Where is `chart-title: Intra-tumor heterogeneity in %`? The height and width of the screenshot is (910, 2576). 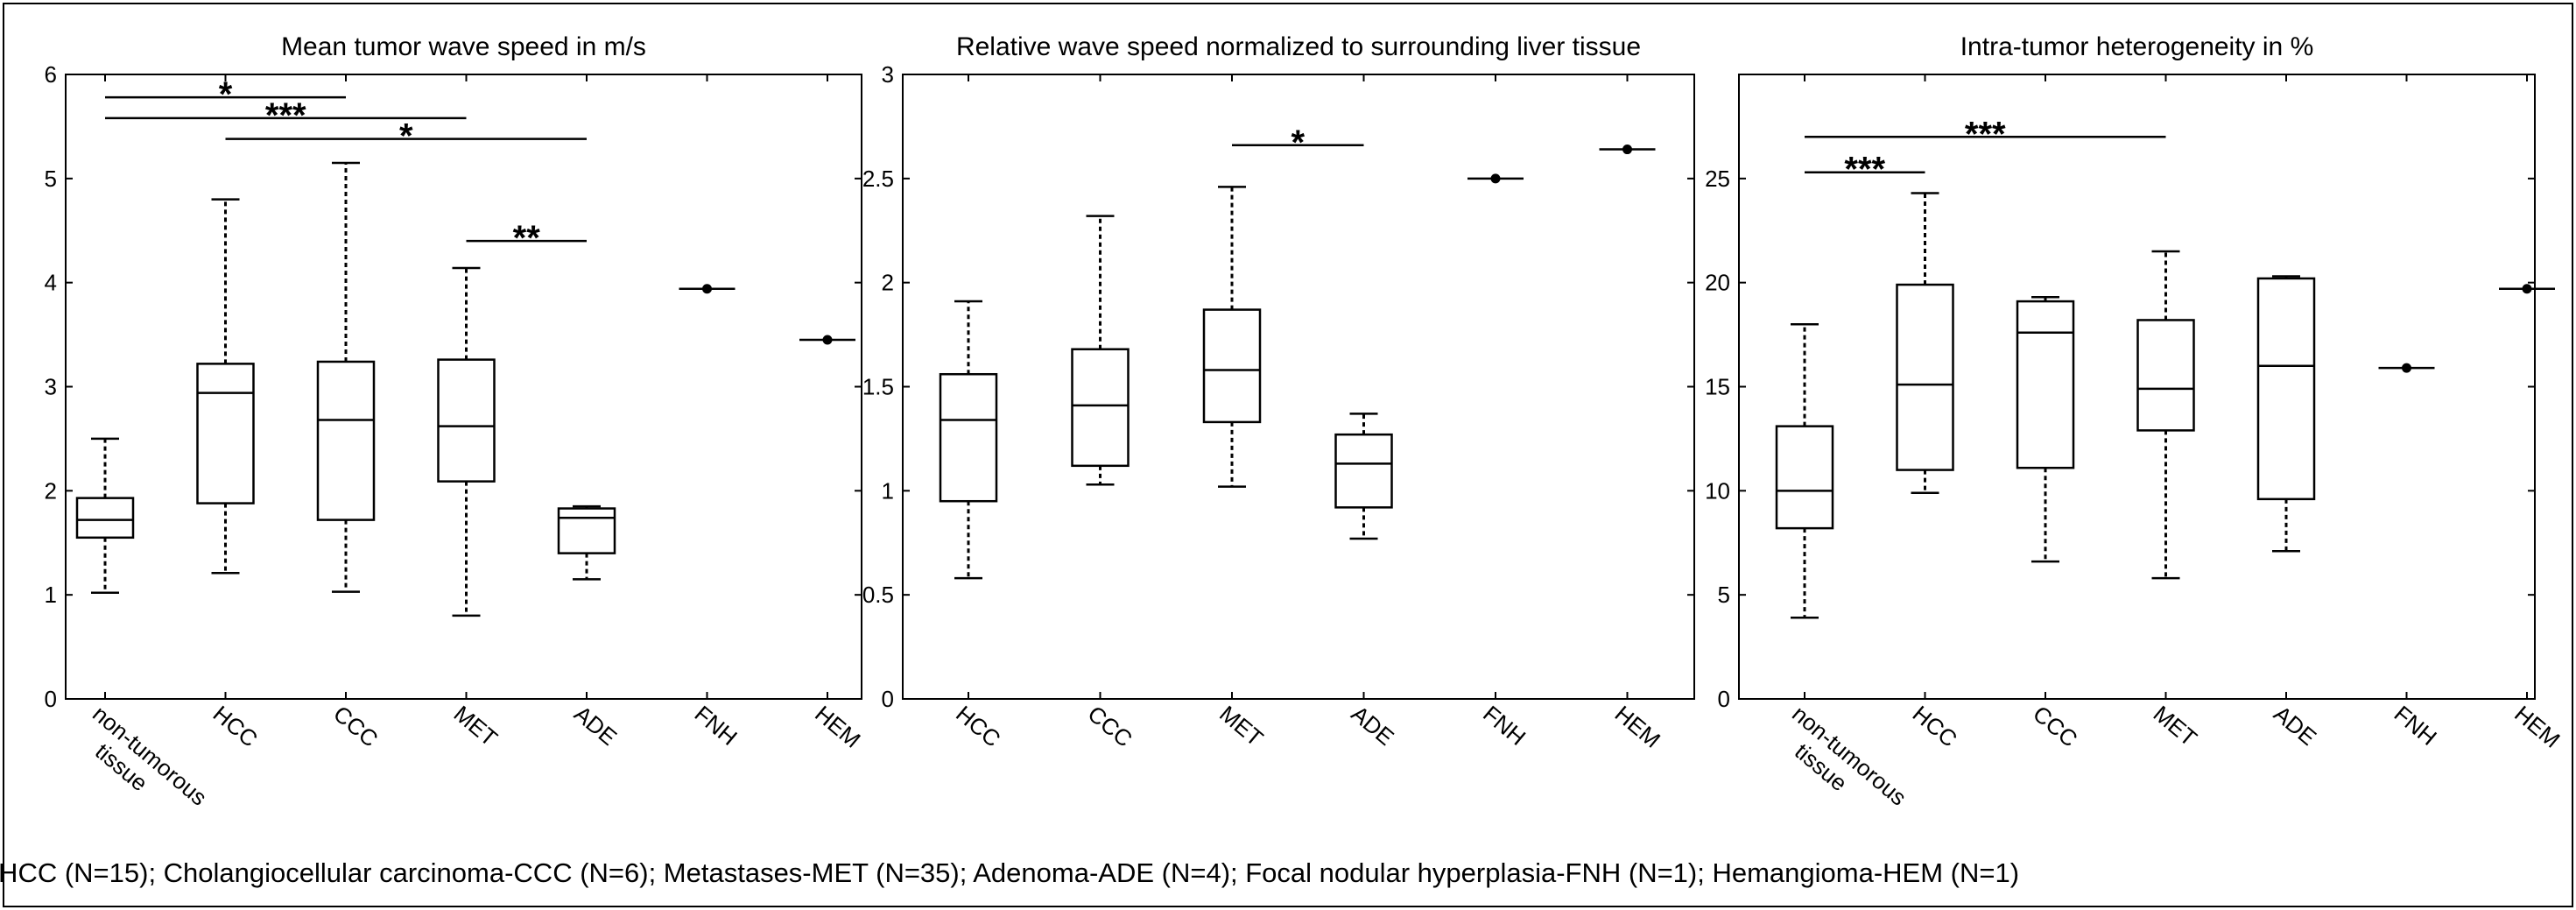
chart-title: Intra-tumor heterogeneity in % is located at coordinates (2137, 46).